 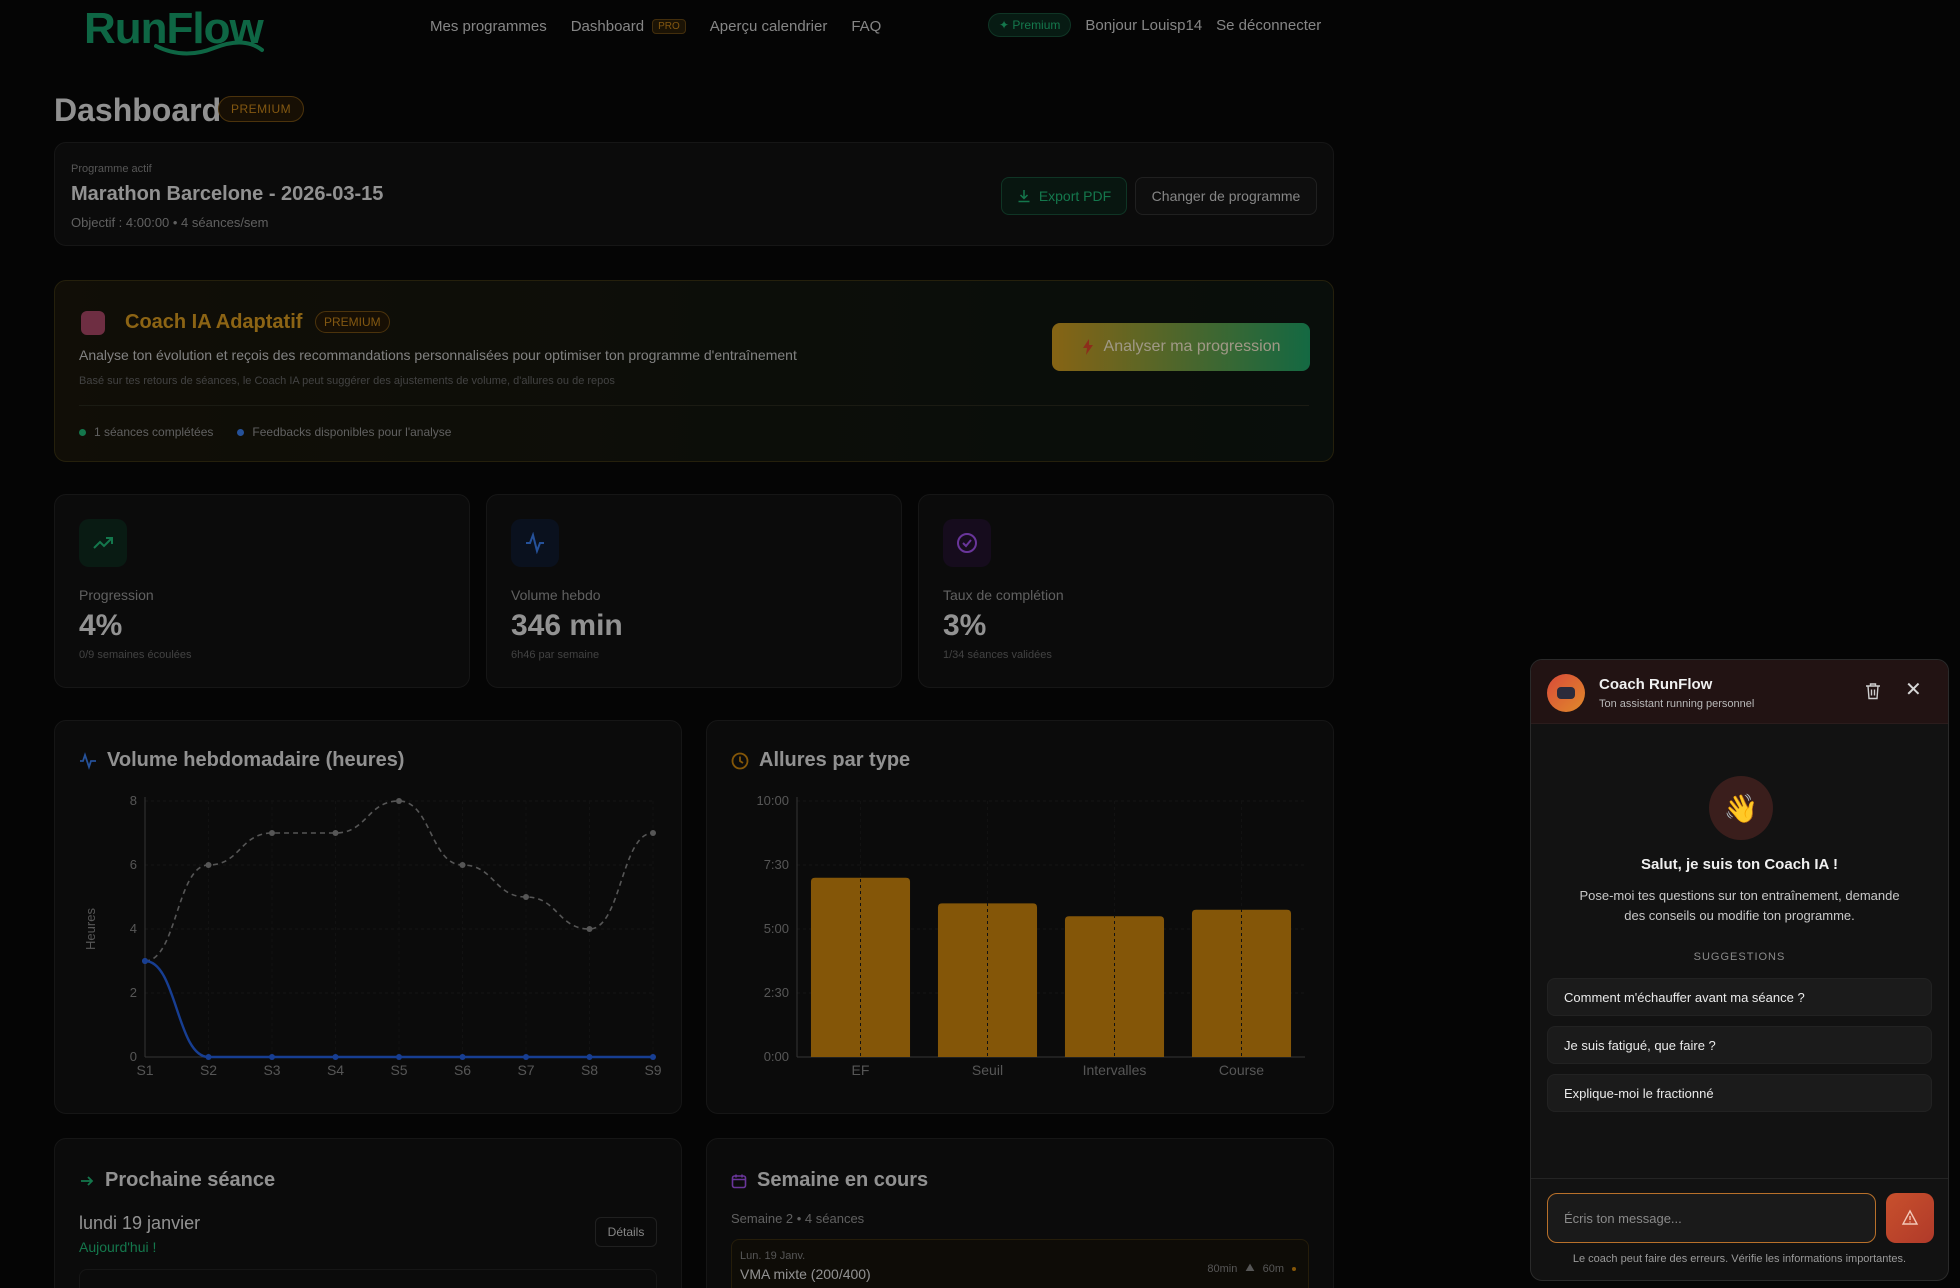 I want to click on y-tick-label: 2:30, so click(x=776, y=992).